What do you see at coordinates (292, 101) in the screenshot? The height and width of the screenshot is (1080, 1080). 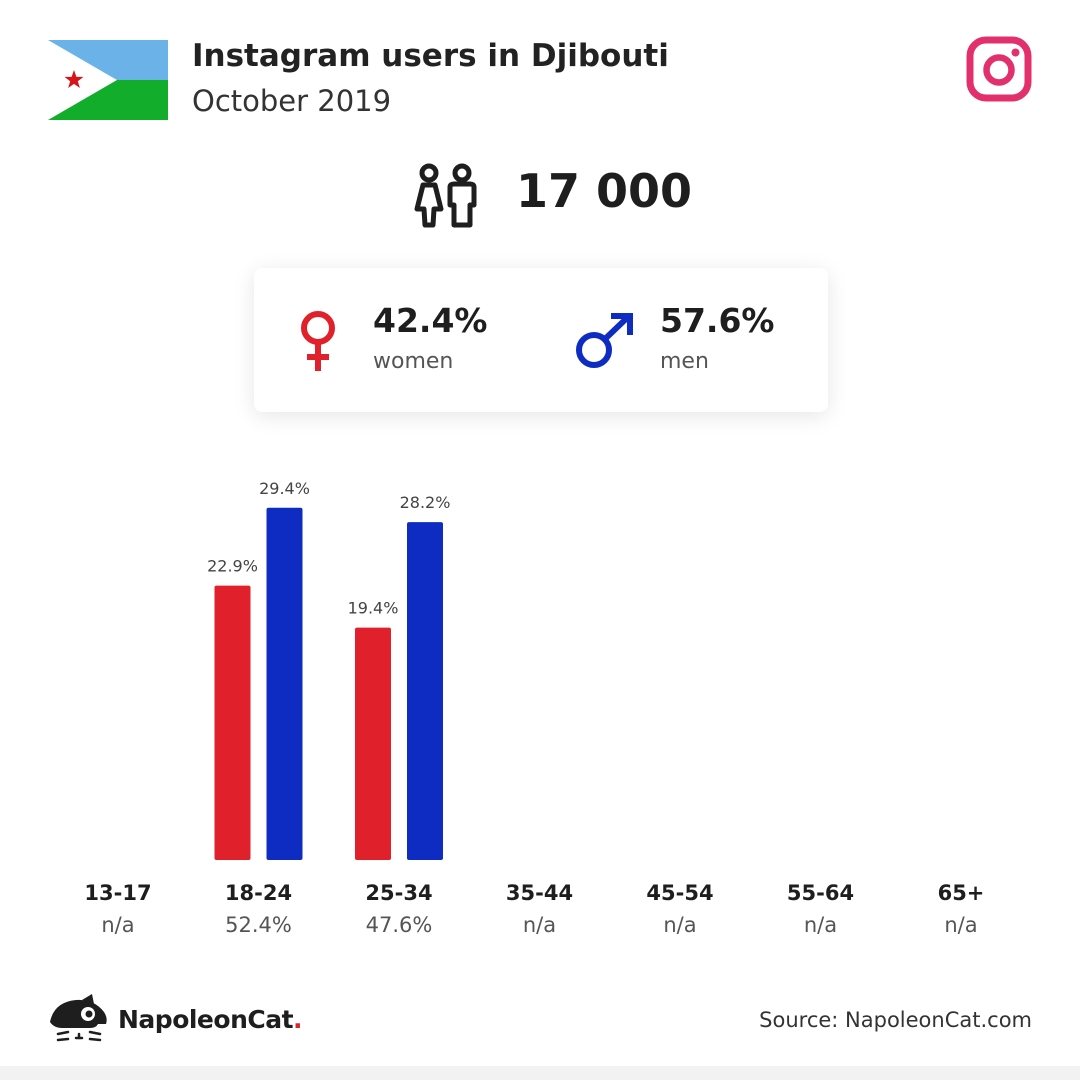 I see `page-subtitle: October 2019` at bounding box center [292, 101].